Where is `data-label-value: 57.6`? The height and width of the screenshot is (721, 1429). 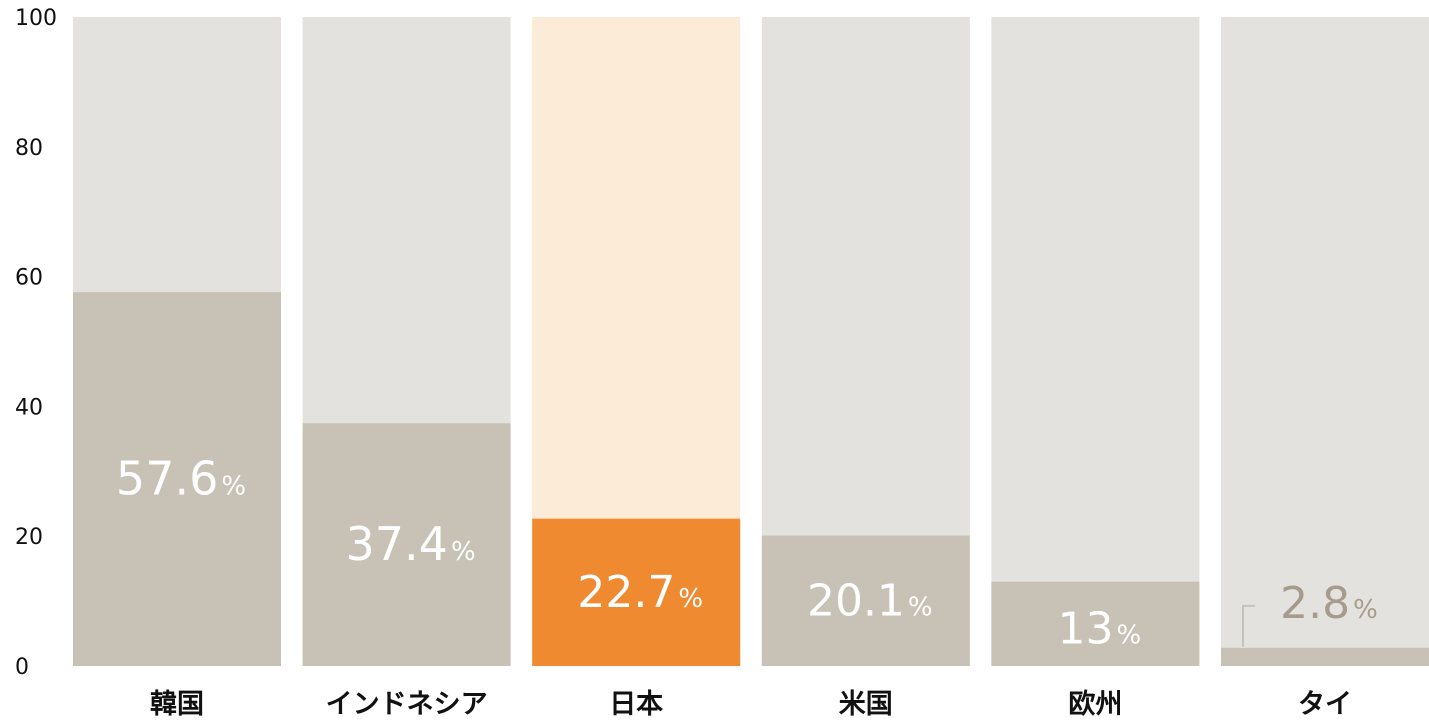
data-label-value: 57.6 is located at coordinates (167, 478).